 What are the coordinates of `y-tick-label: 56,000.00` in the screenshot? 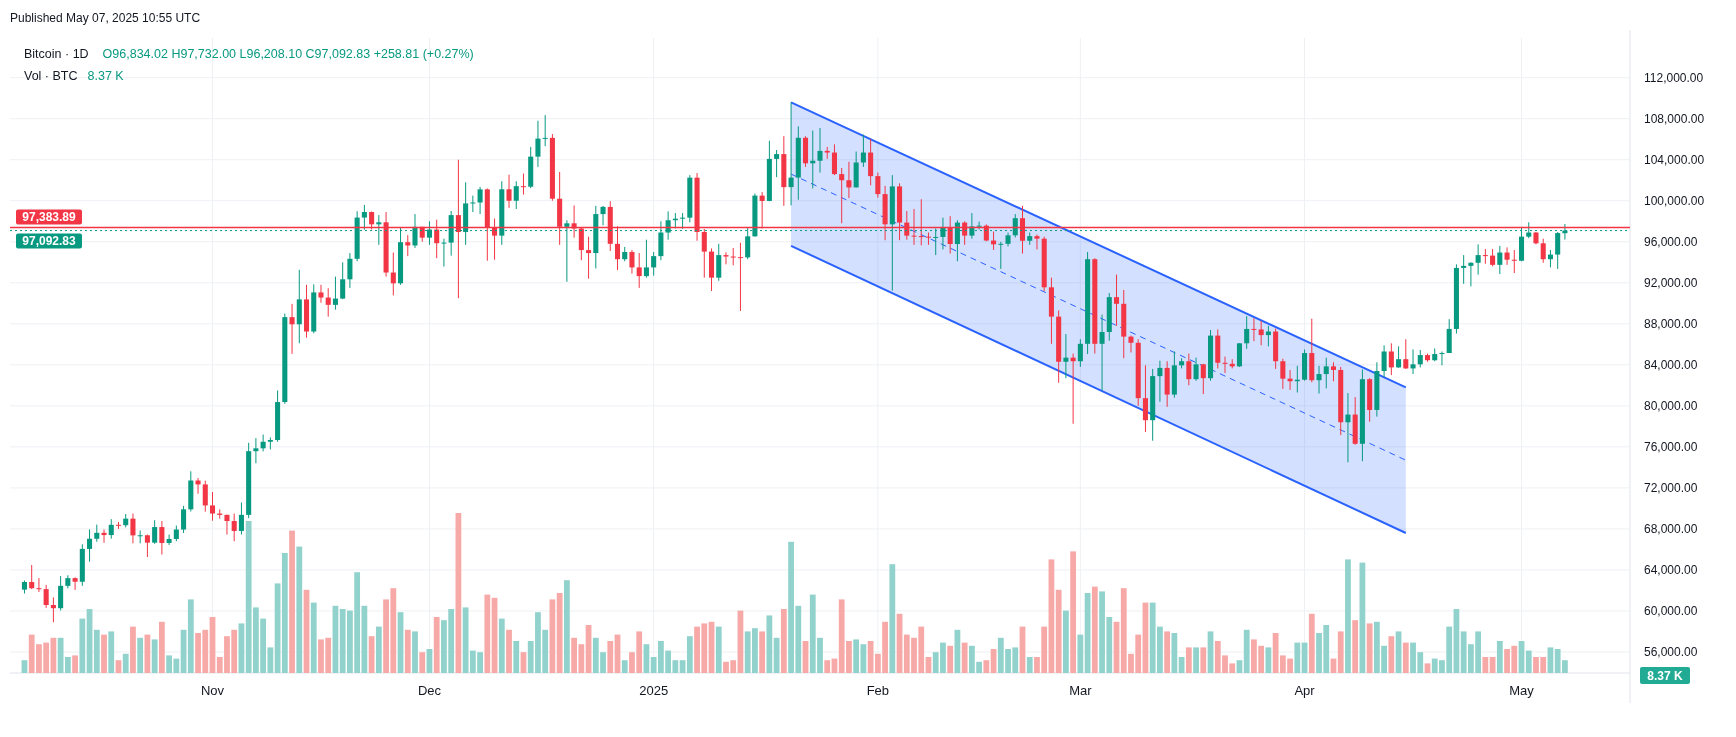 It's located at (1671, 651).